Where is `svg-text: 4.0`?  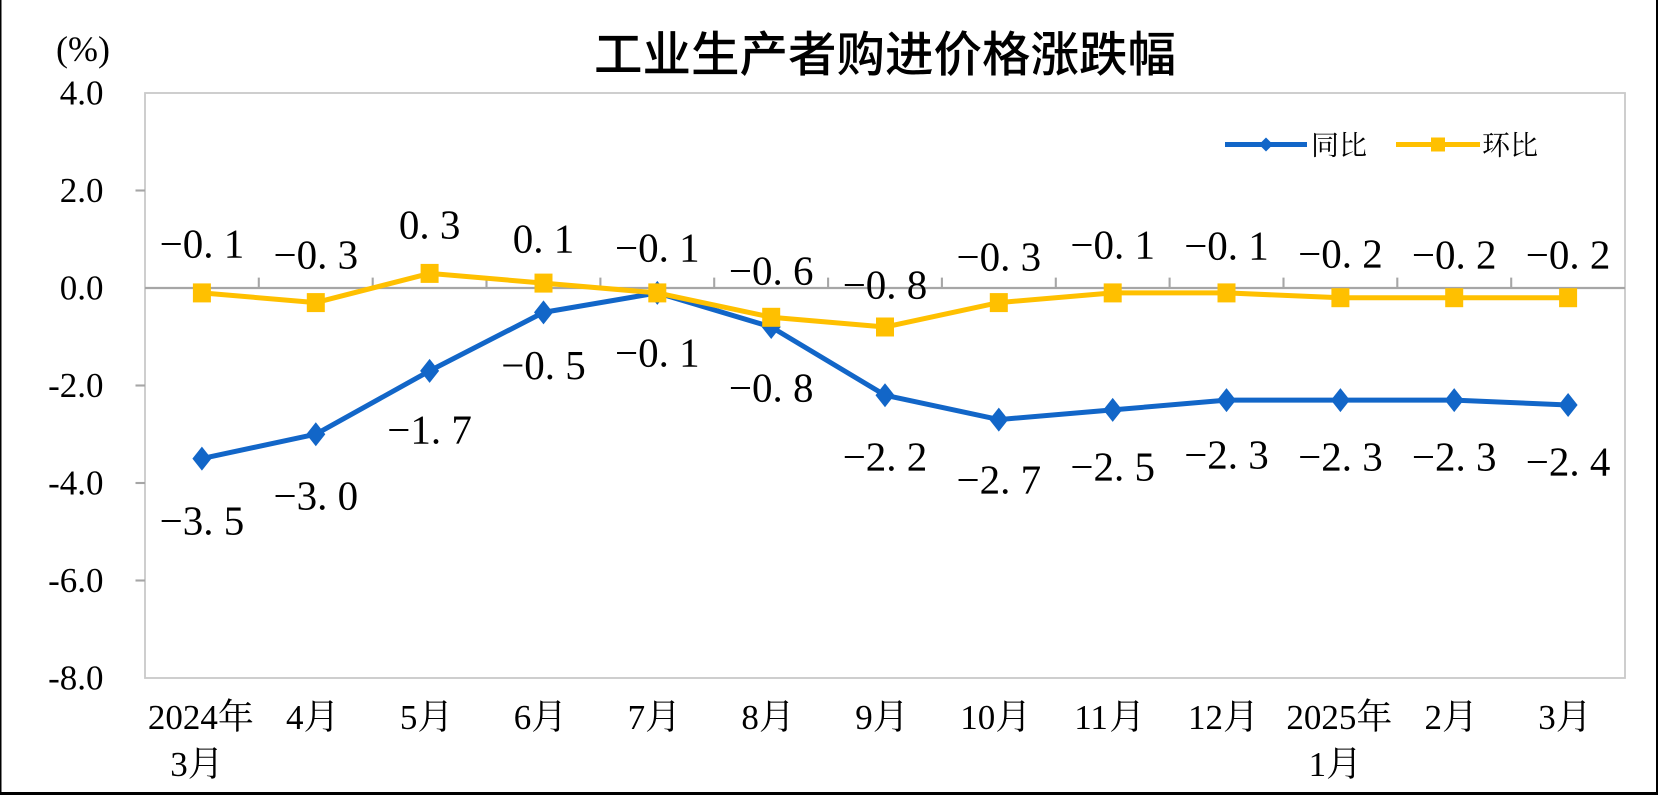
svg-text: 4.0 is located at coordinates (82, 93).